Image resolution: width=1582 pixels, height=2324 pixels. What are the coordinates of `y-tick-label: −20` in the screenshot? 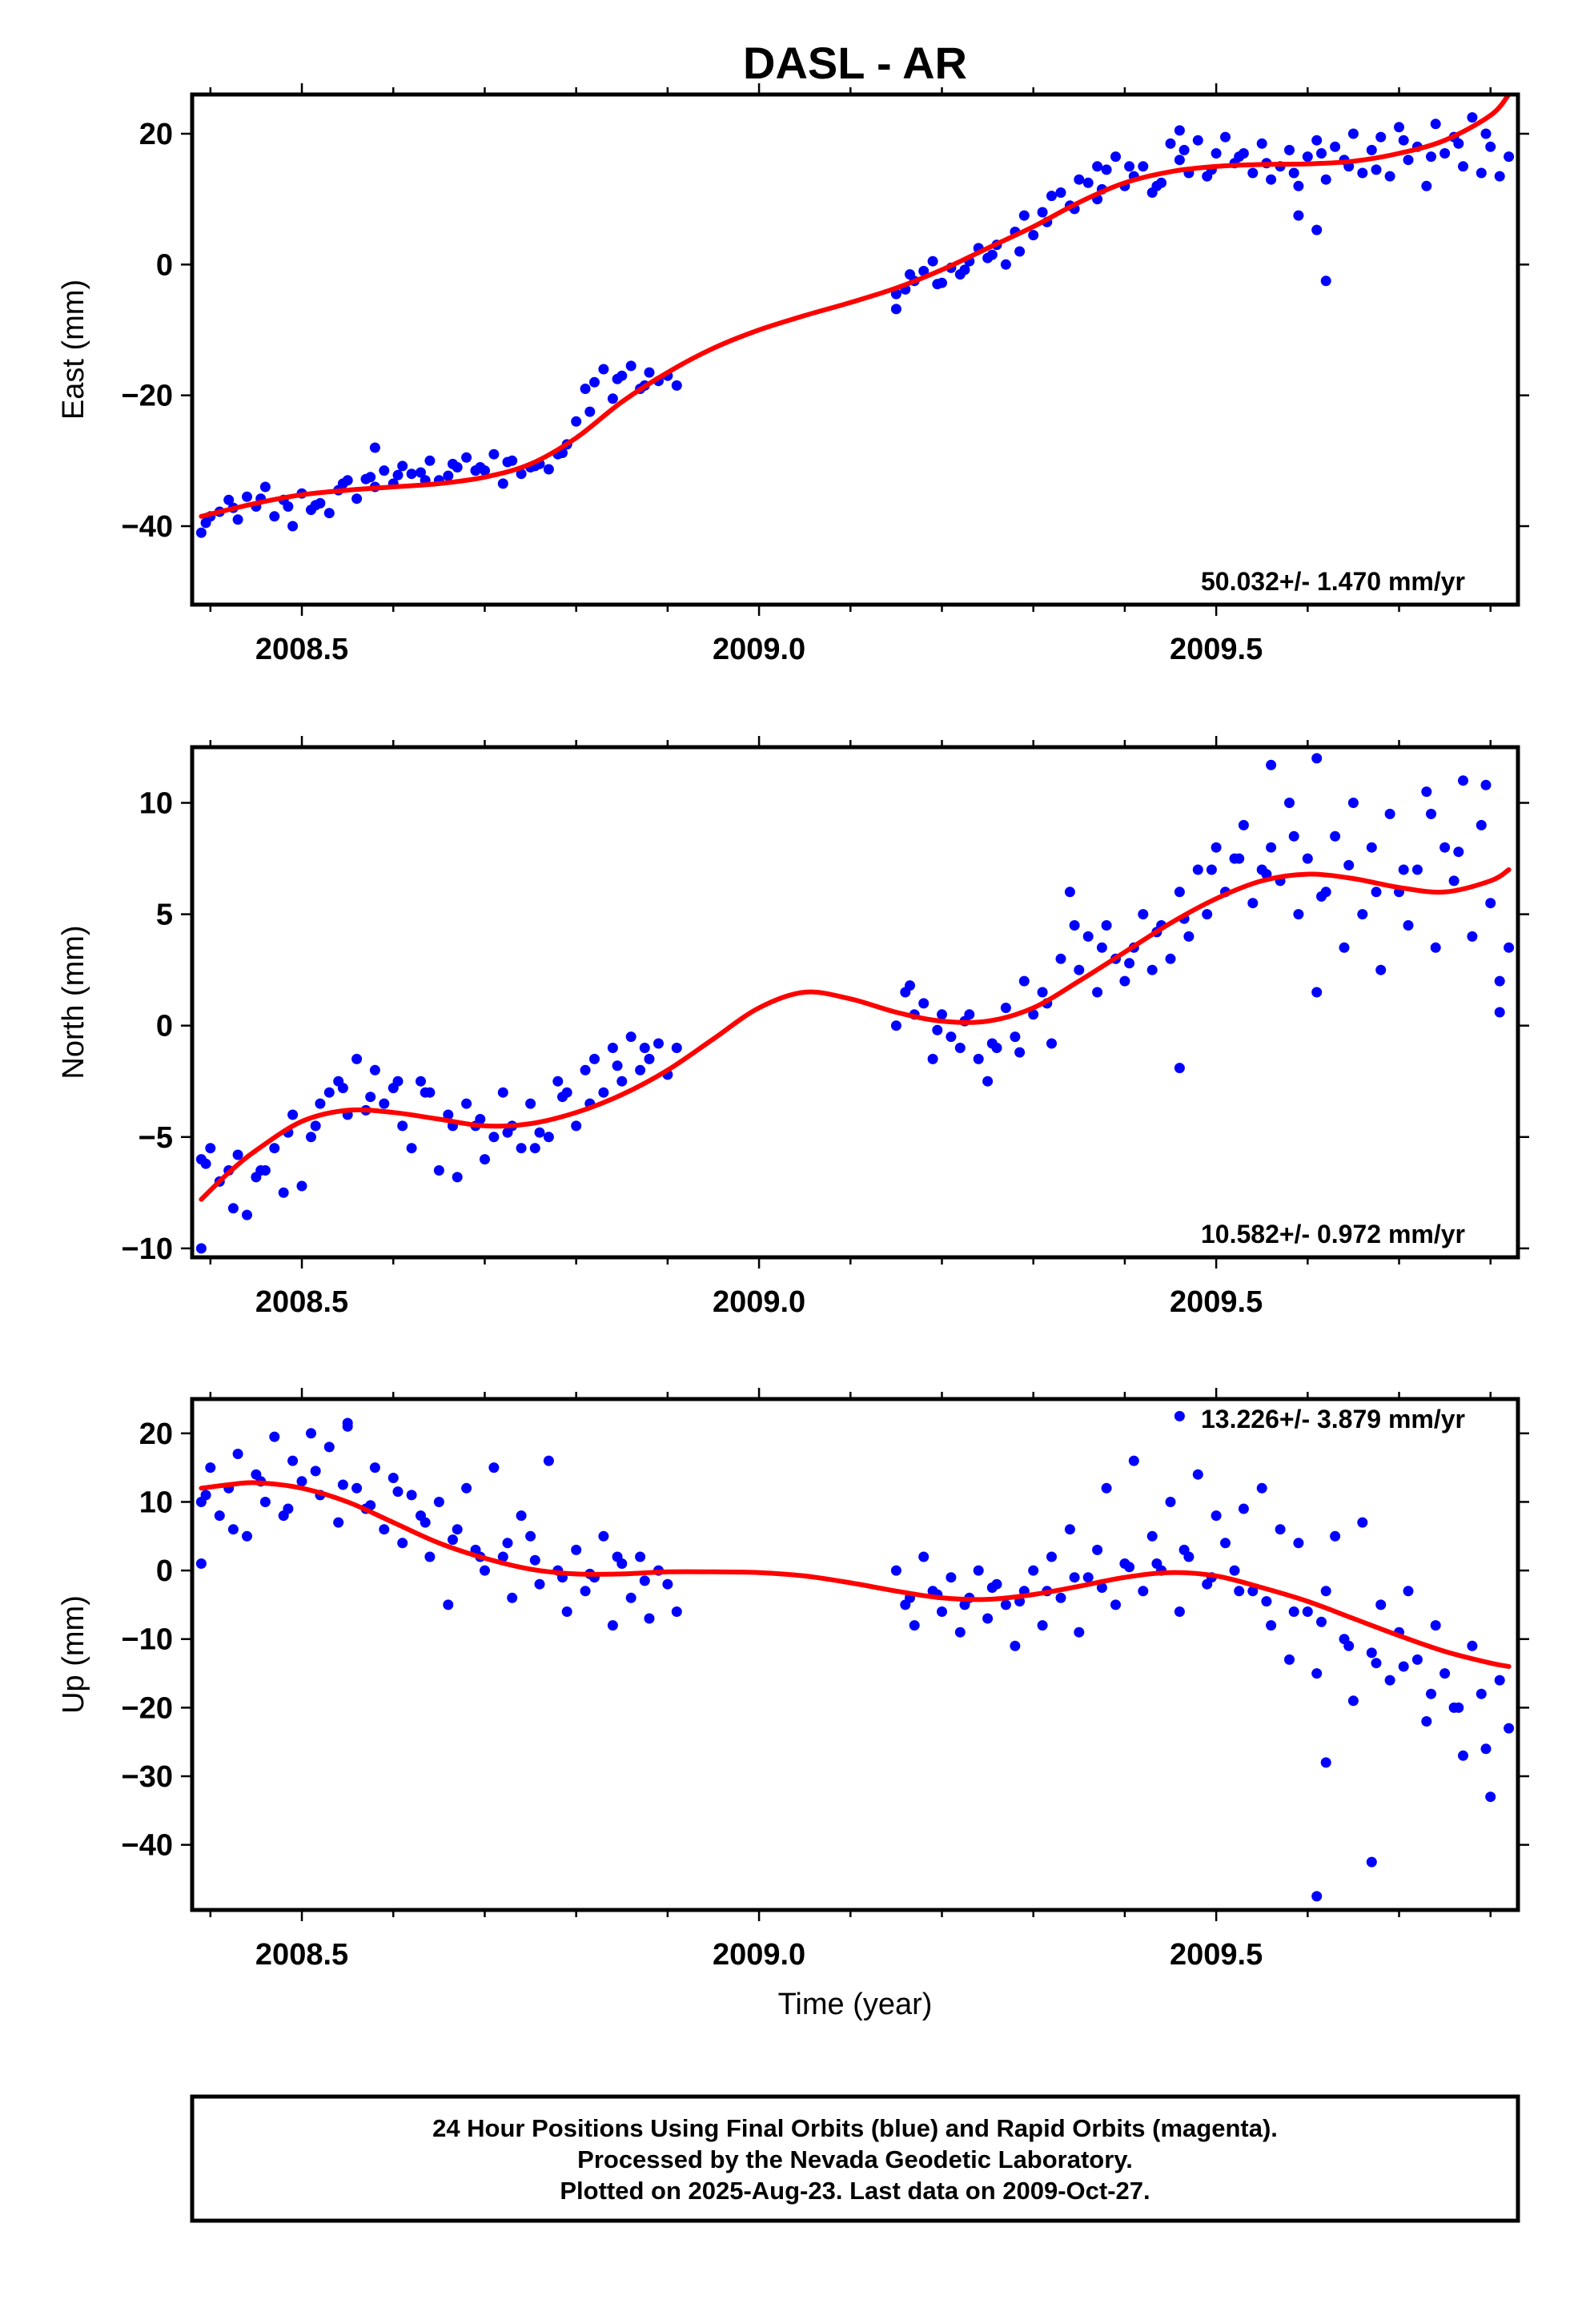 It's located at (147, 1708).